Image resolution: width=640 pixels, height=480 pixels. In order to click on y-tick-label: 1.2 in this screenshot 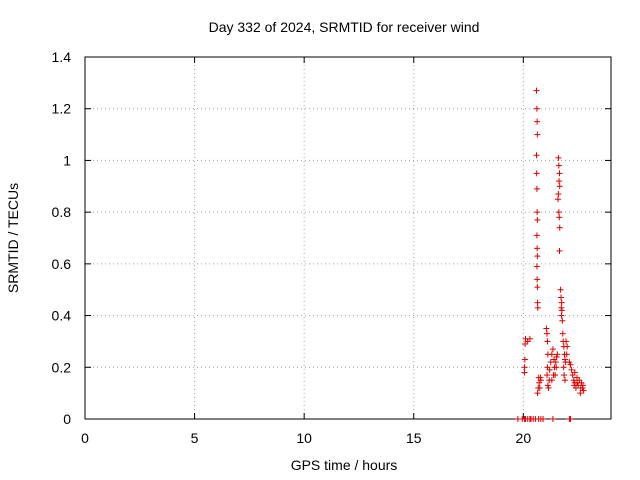, I will do `click(62, 109)`.